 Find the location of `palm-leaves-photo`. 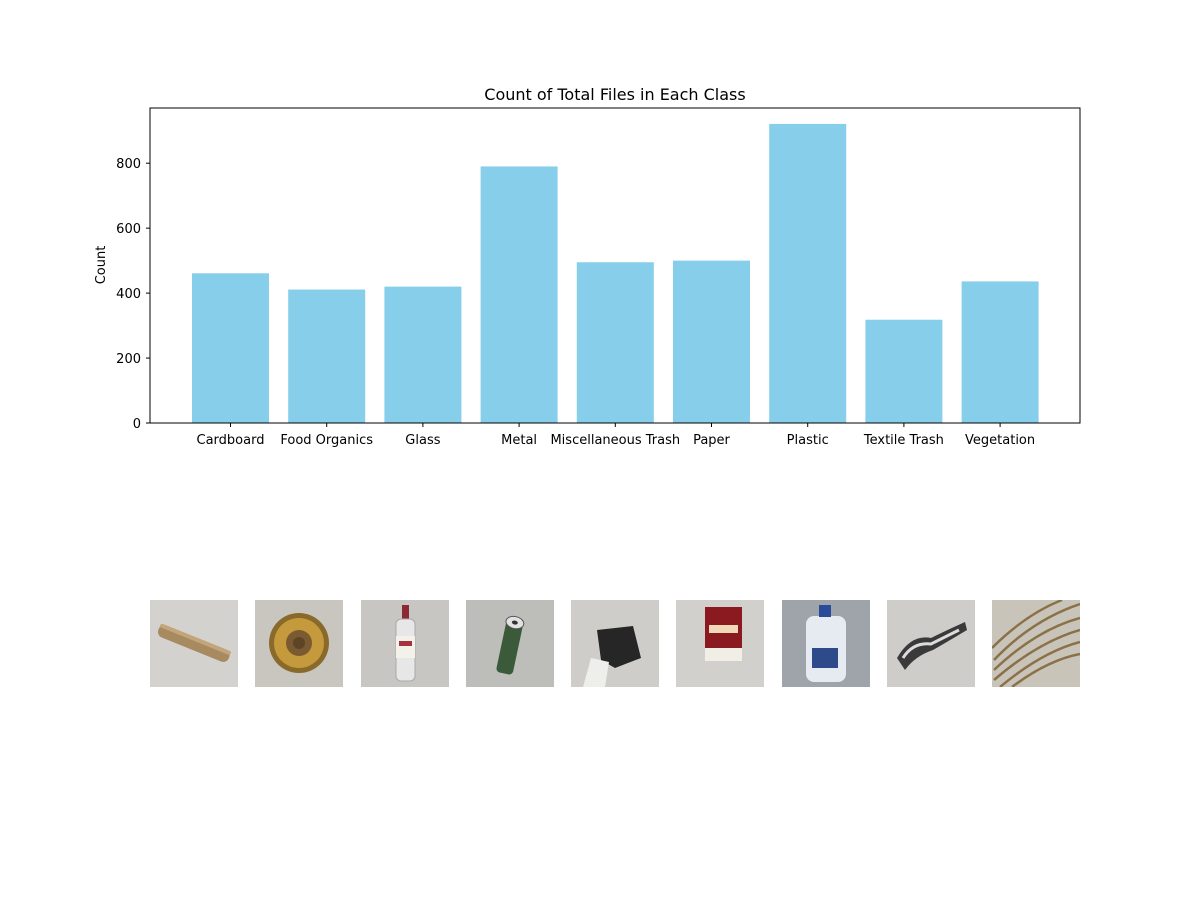

palm-leaves-photo is located at coordinates (1036, 643).